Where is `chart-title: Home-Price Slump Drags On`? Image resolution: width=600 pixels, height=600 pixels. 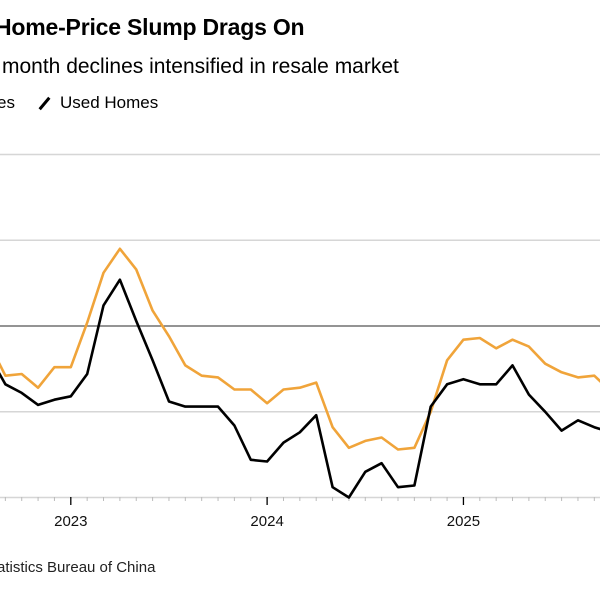
chart-title: Home-Price Slump Drags On is located at coordinates (152, 27).